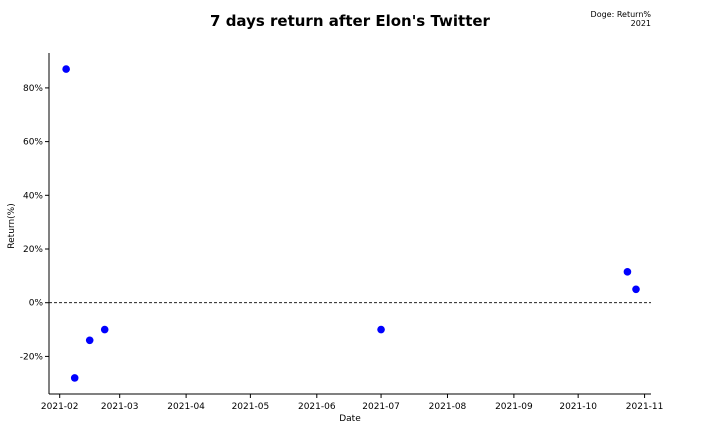  Describe the element at coordinates (36, 304) in the screenshot. I see `y-tick-label: 0%` at that location.